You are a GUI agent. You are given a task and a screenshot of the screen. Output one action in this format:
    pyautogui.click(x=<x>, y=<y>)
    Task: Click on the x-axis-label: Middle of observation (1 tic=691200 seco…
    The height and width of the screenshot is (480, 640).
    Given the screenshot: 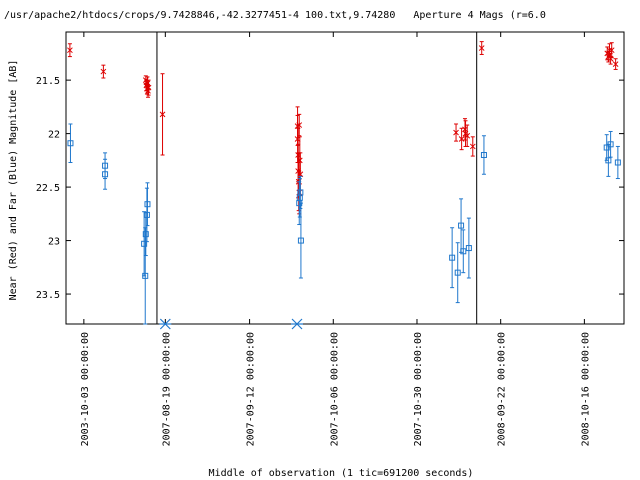 What is the action you would take?
    pyautogui.click(x=341, y=473)
    